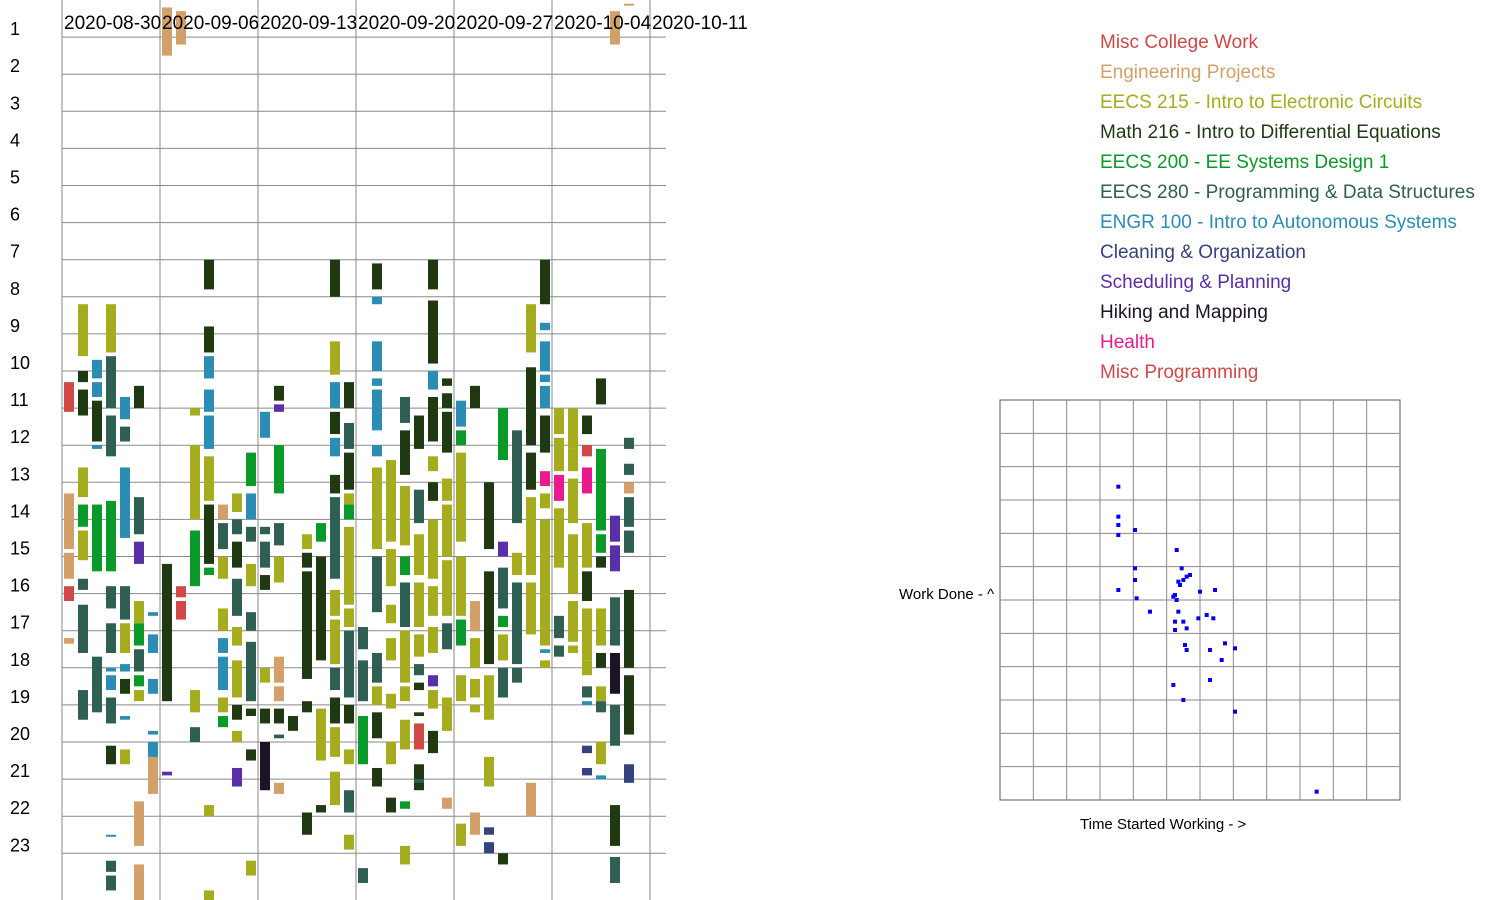 This screenshot has height=900, width=1500. I want to click on hour-label: 23, so click(20, 845).